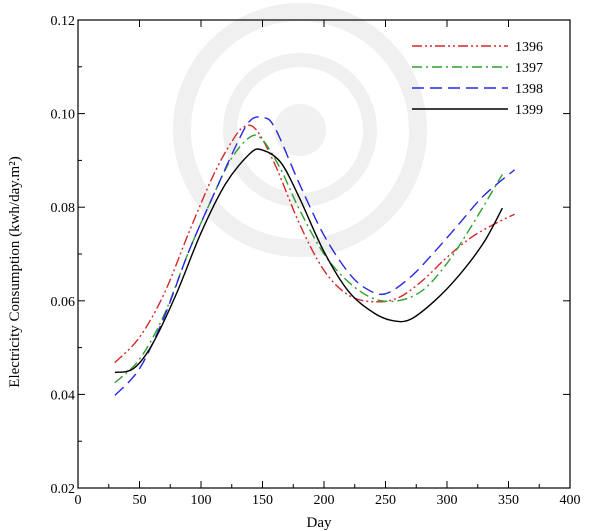 This screenshot has height=531, width=590. Describe the element at coordinates (447, 500) in the screenshot. I see `x-tick-label: 300` at that location.